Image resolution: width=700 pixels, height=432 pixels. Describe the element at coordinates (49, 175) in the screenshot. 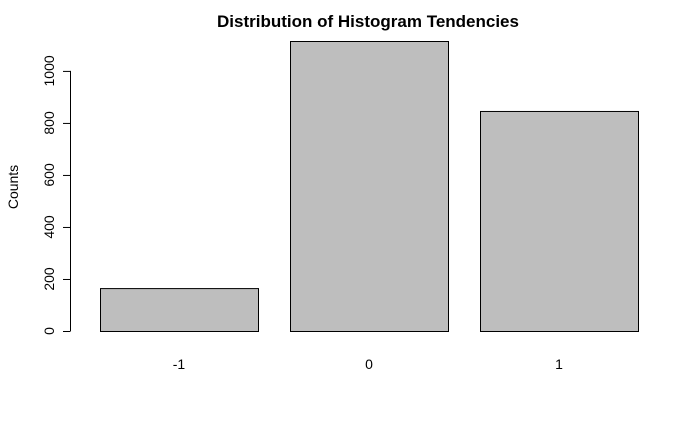

I see `y-tick-label: 600` at that location.